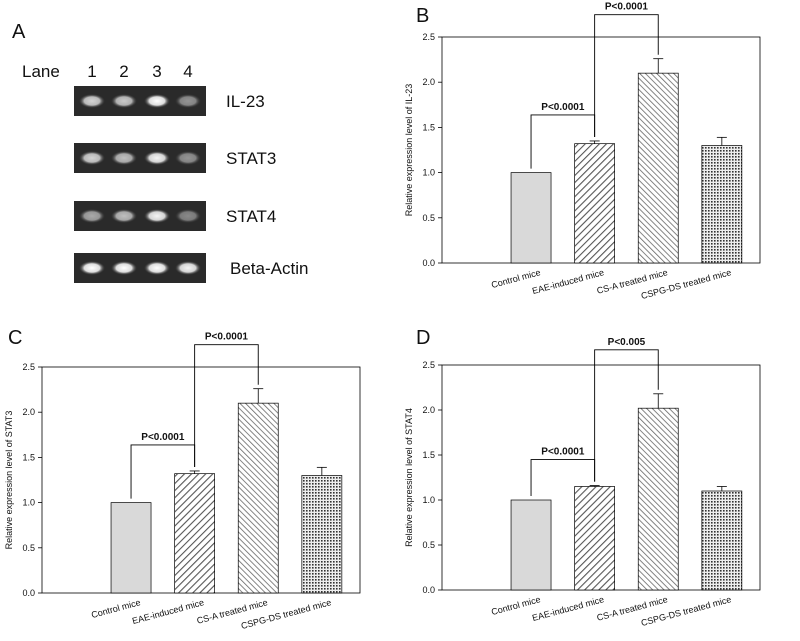 This screenshot has height=641, width=800. Describe the element at coordinates (251, 216) in the screenshot. I see `band-label: STAT4` at that location.